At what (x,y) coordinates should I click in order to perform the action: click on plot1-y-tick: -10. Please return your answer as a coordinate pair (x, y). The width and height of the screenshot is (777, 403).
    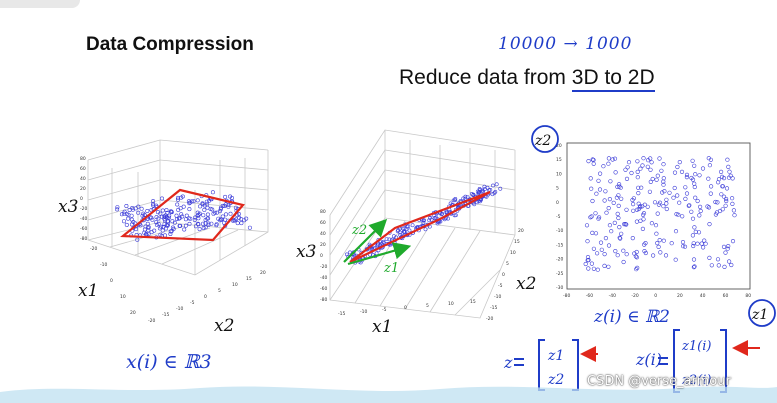
    Looking at the image, I should click on (103, 265).